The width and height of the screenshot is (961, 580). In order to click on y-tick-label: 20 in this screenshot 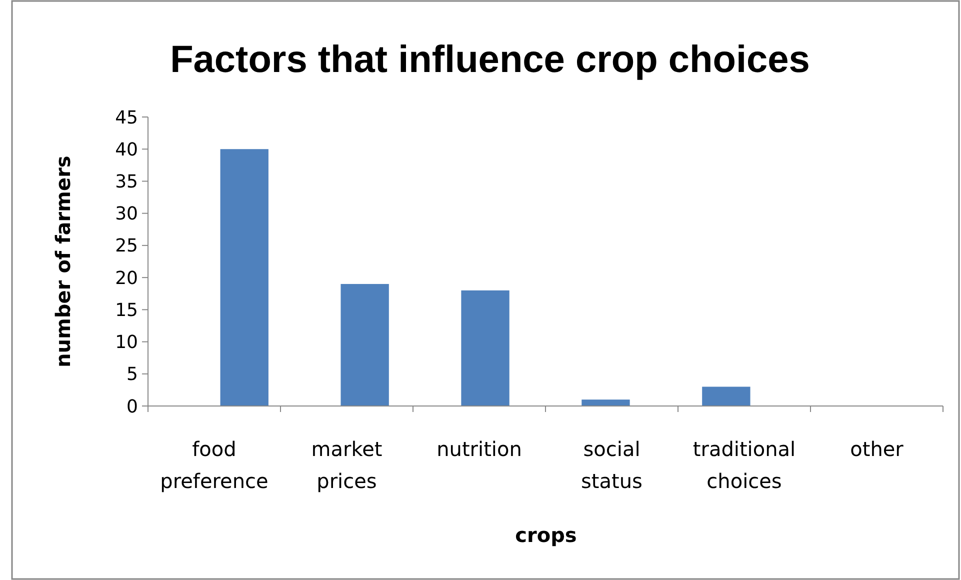, I will do `click(126, 278)`.